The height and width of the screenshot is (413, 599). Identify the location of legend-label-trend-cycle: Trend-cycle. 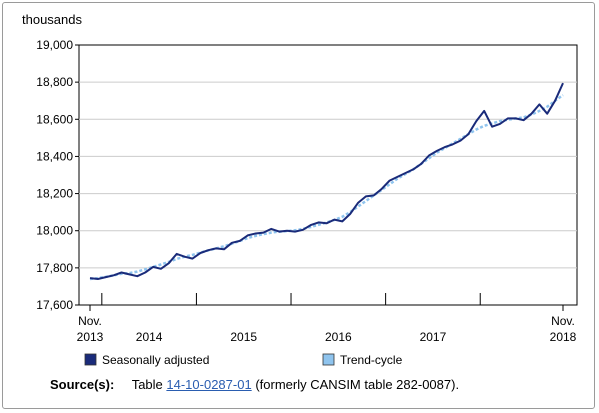
(371, 360).